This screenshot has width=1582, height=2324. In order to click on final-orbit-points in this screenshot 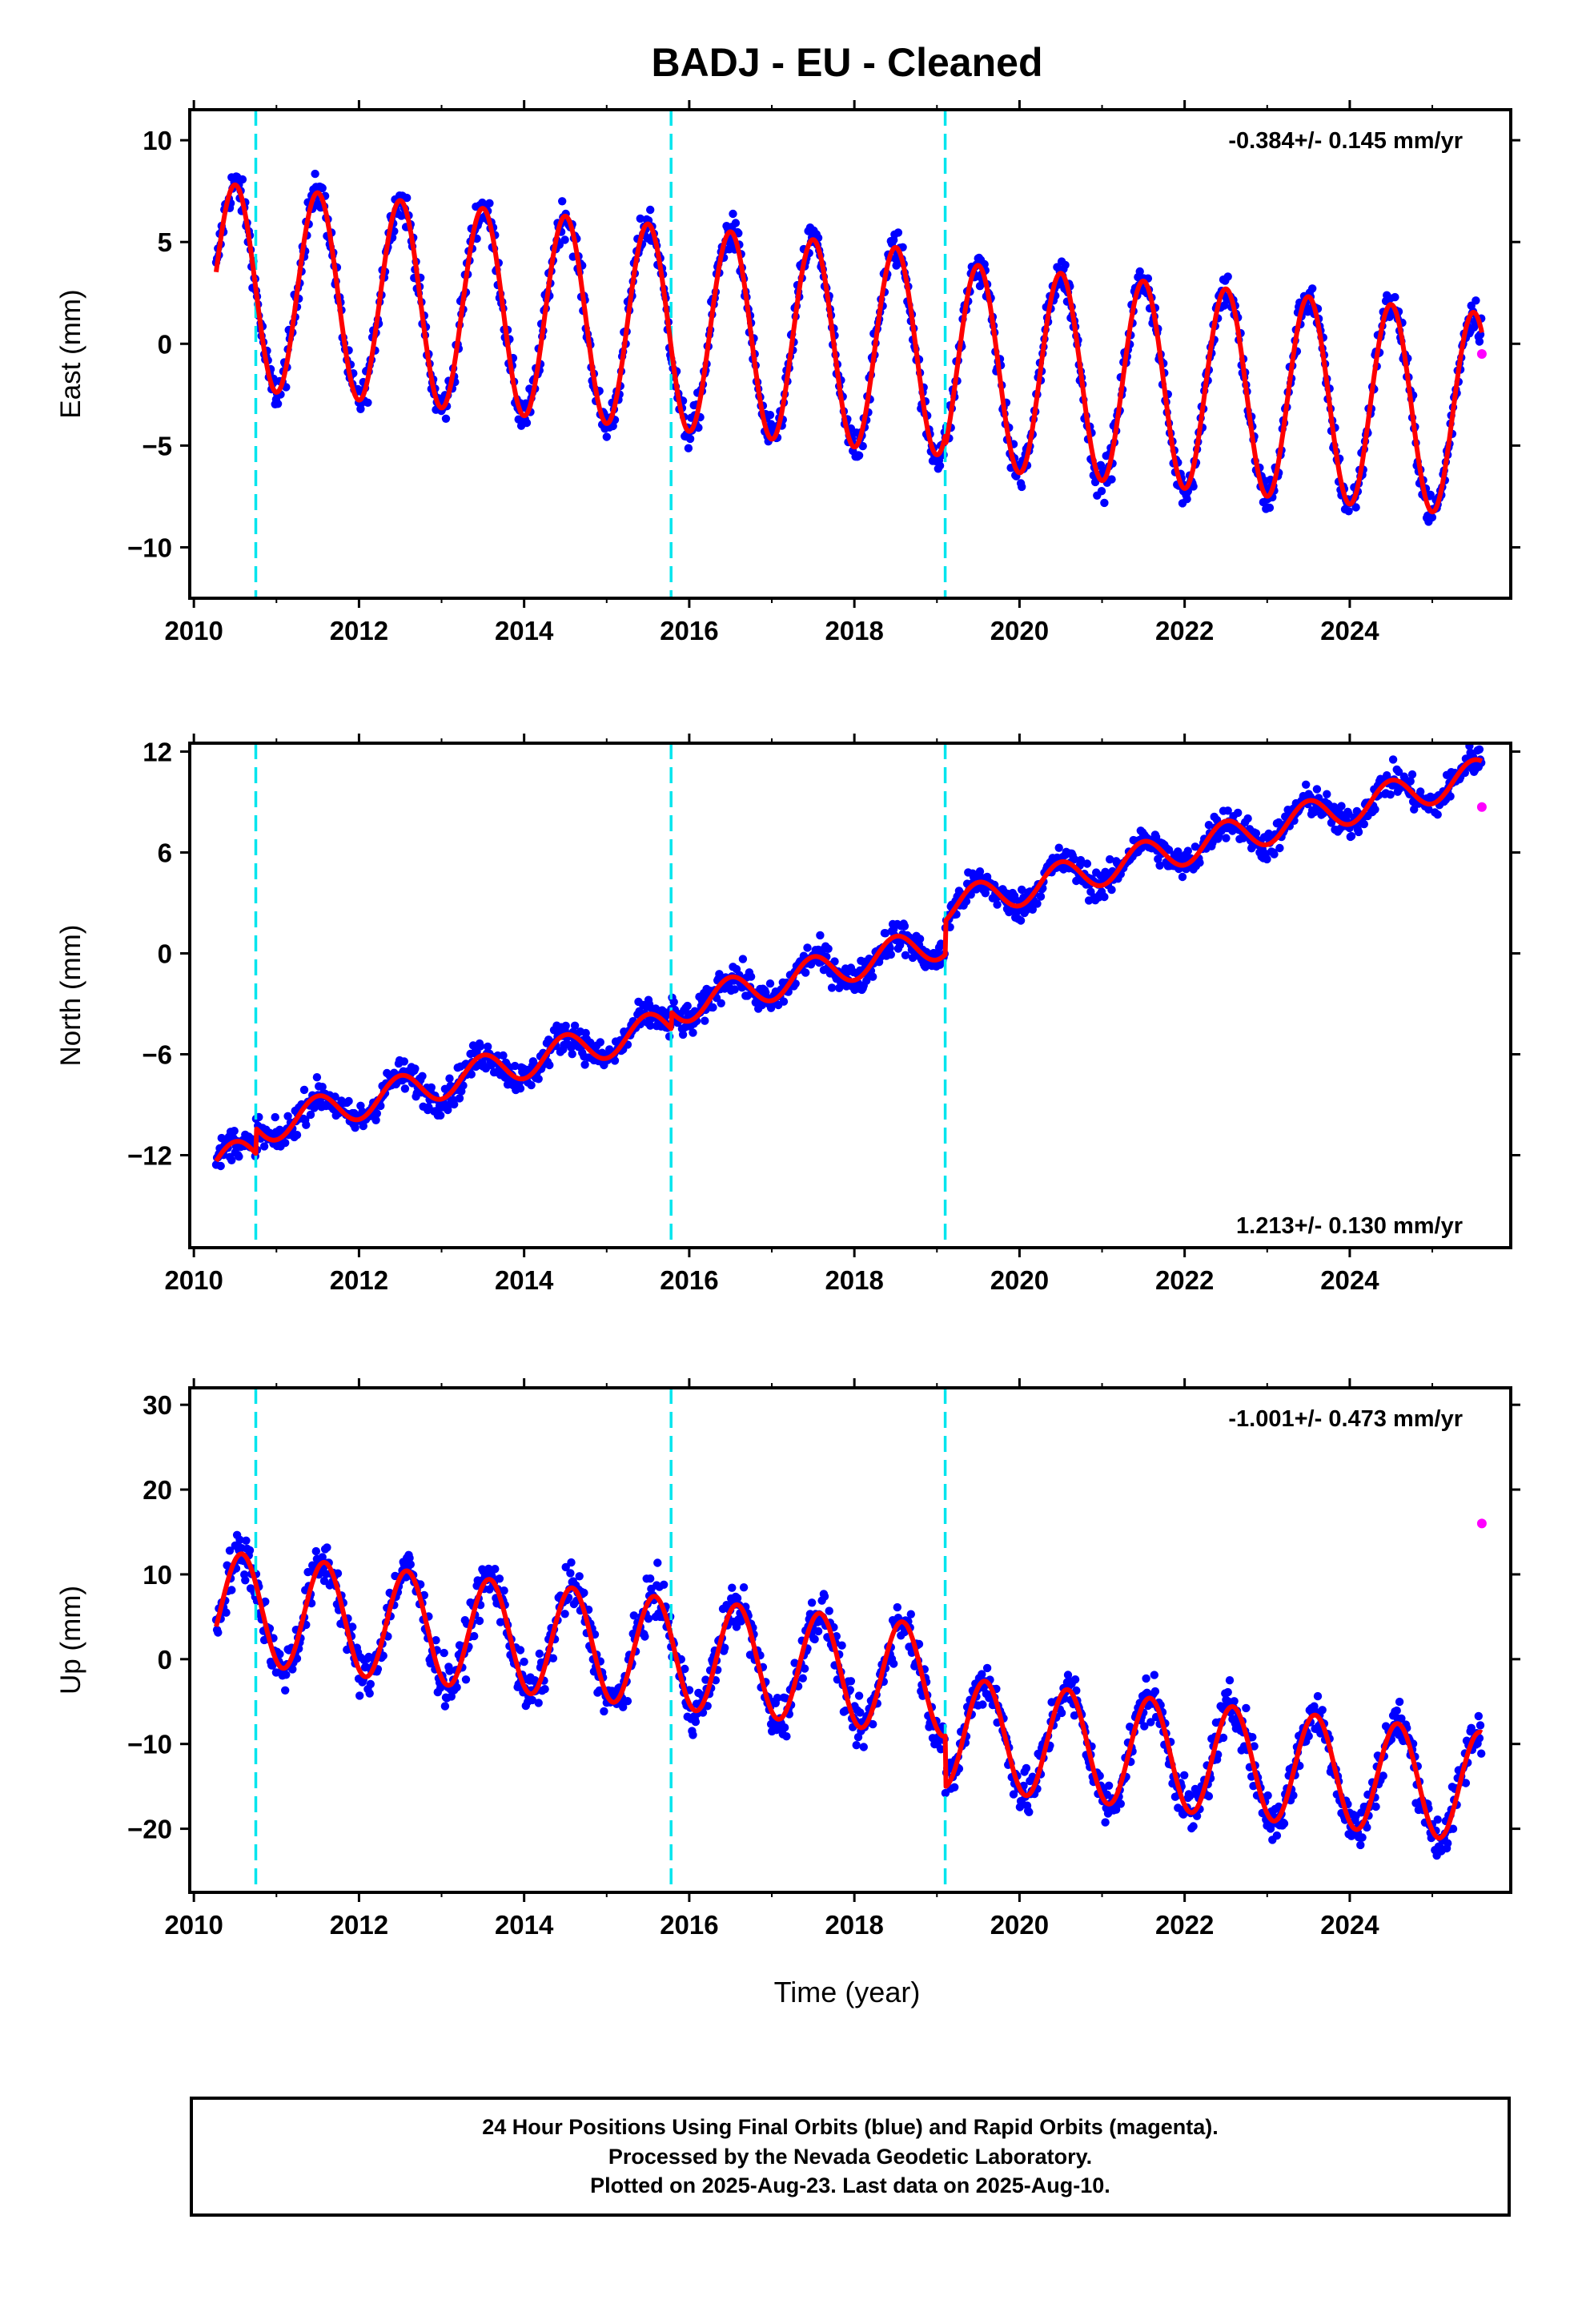, I will do `click(848, 957)`.